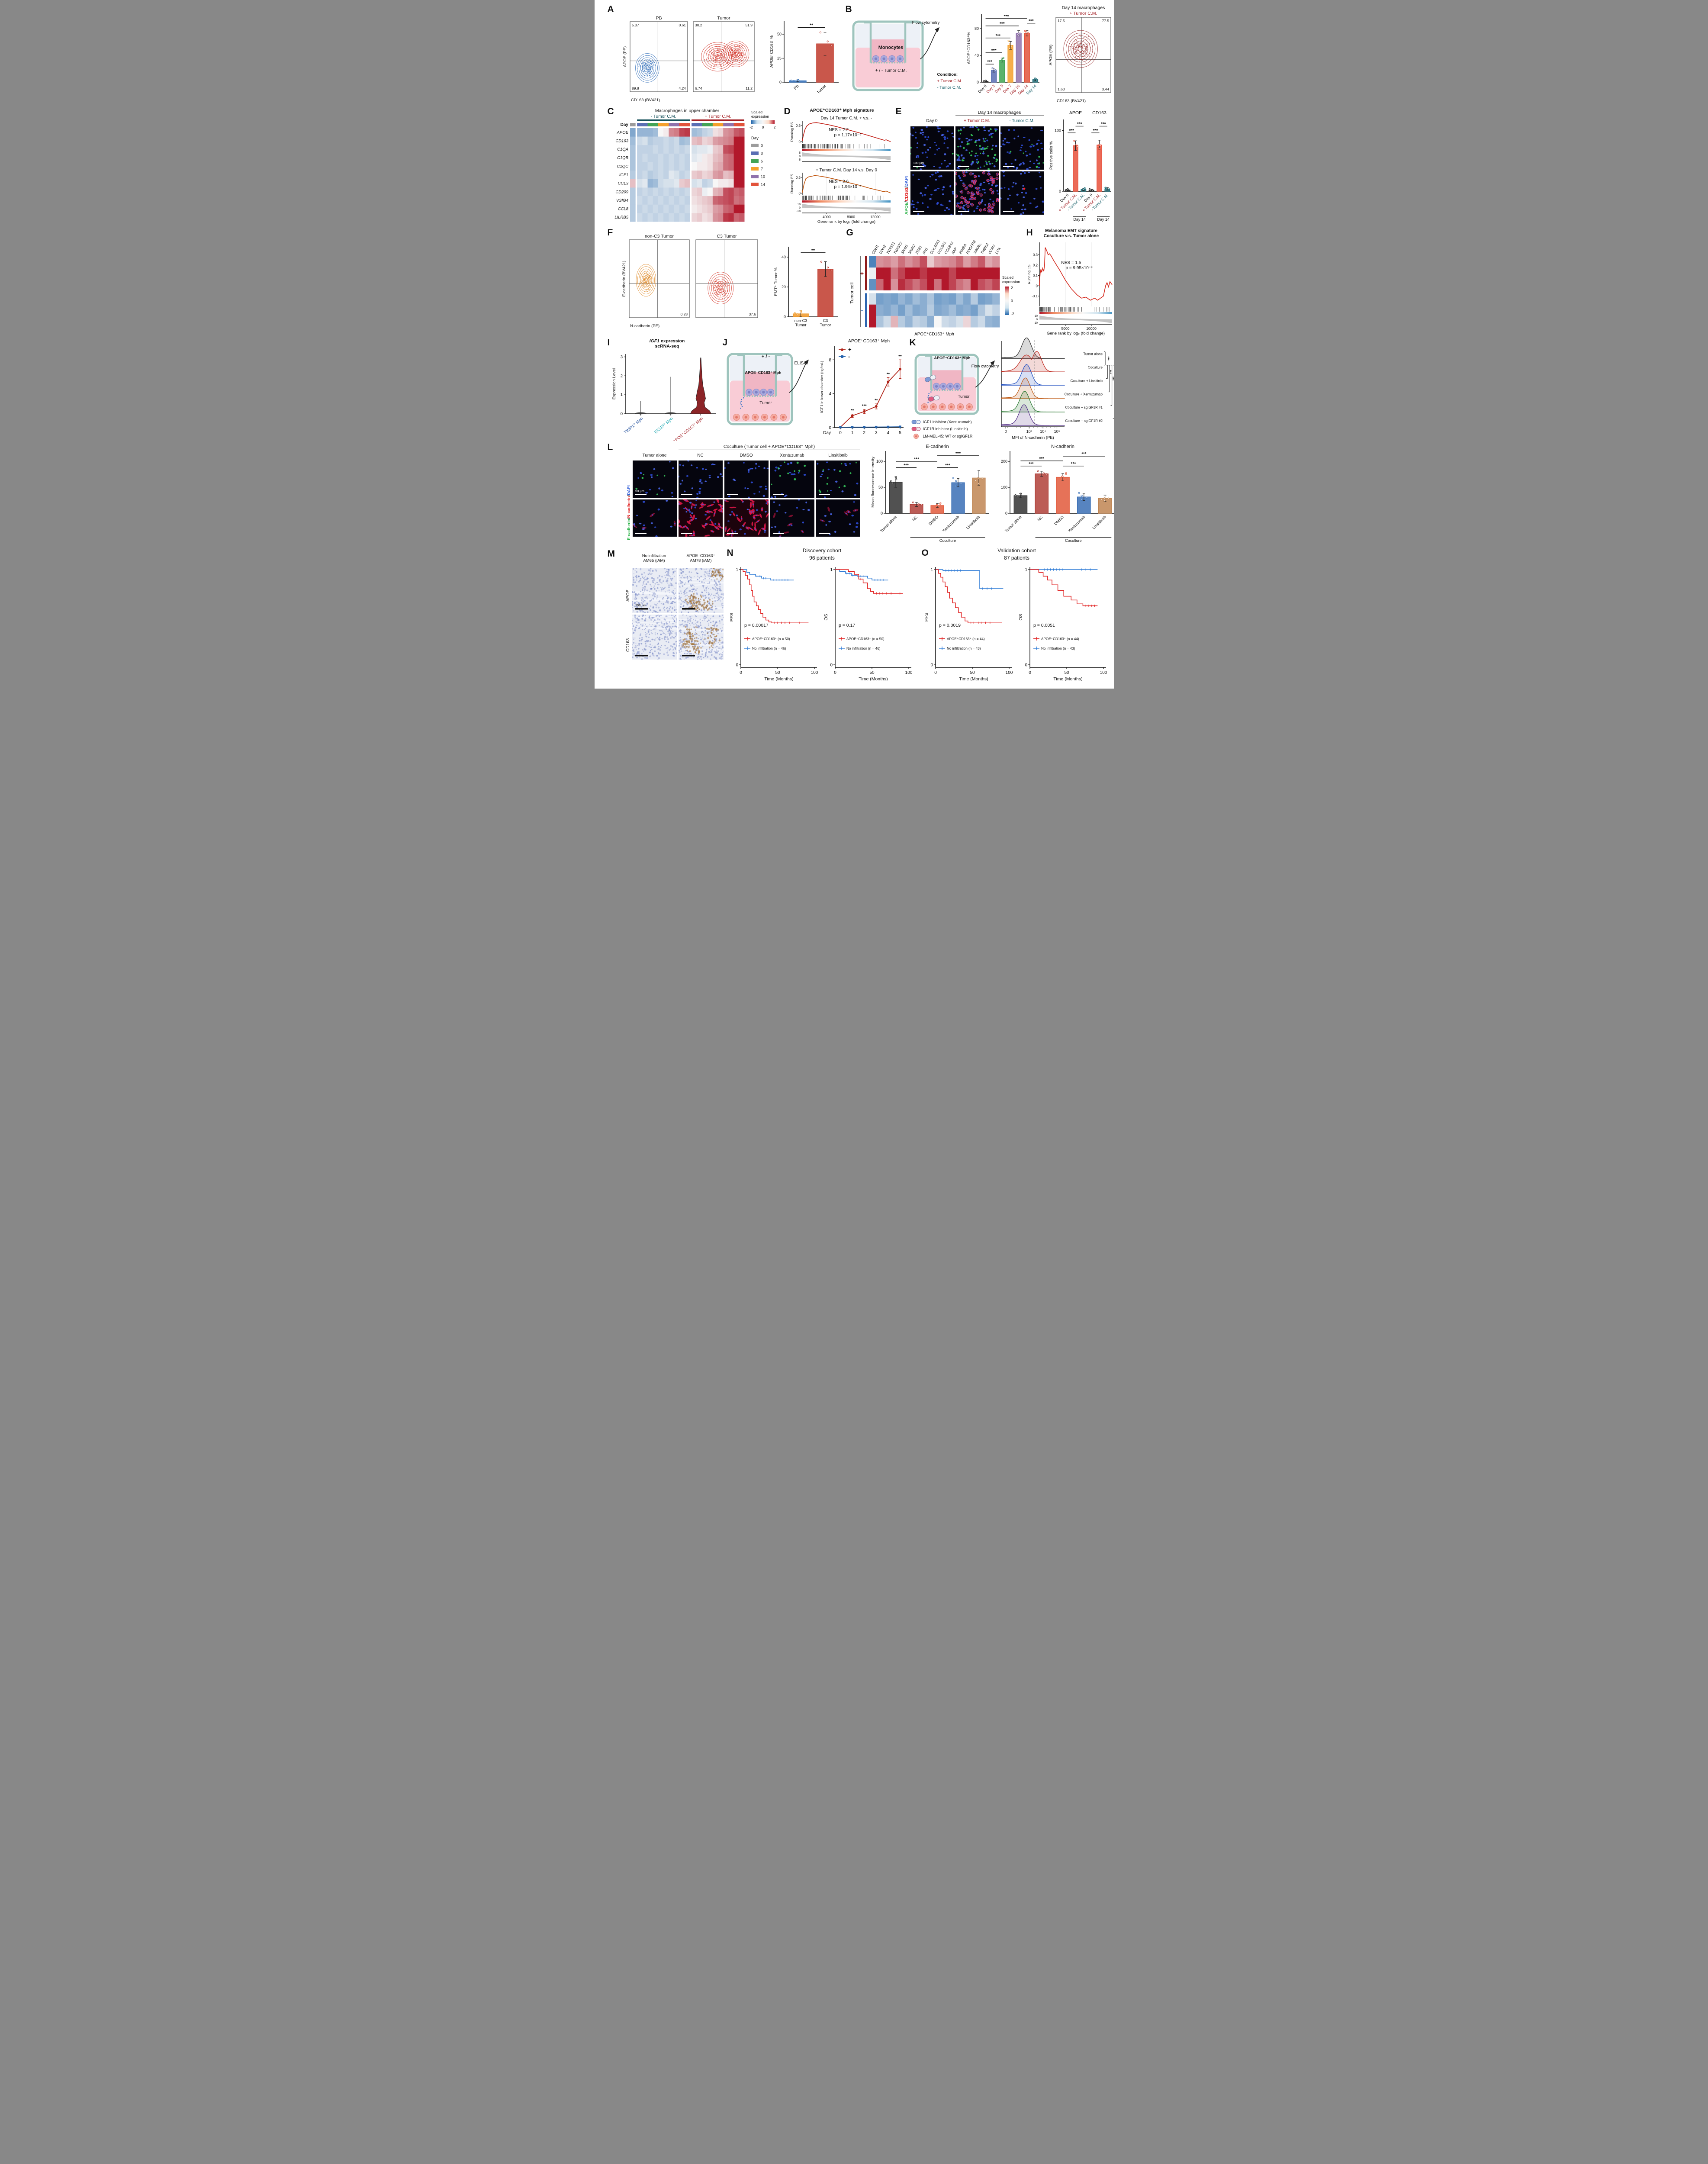  I want to click on svg-text: Coculture, so click(1073, 540).